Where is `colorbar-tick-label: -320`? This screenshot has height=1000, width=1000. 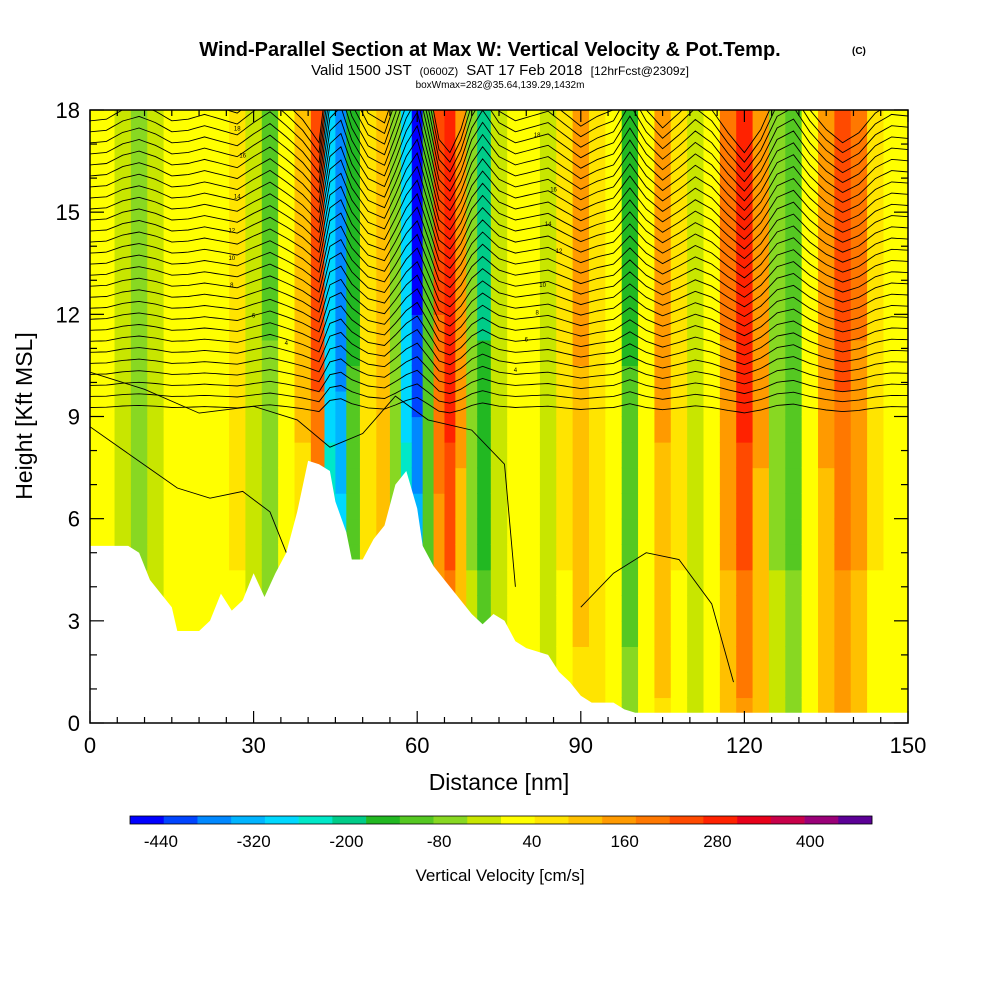
colorbar-tick-label: -320 is located at coordinates (254, 841).